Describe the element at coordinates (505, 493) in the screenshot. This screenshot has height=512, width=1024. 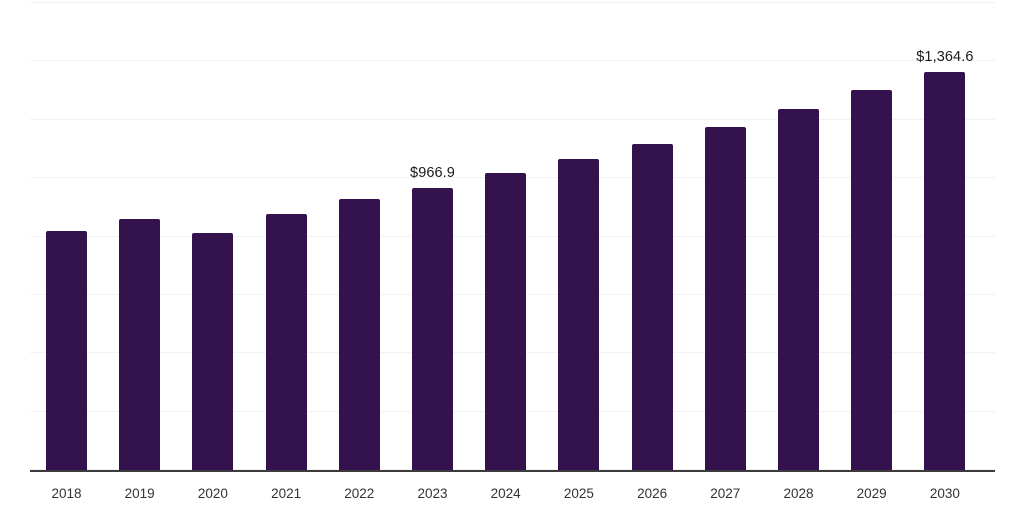
I see `x-axis-tick-2024: 2024` at that location.